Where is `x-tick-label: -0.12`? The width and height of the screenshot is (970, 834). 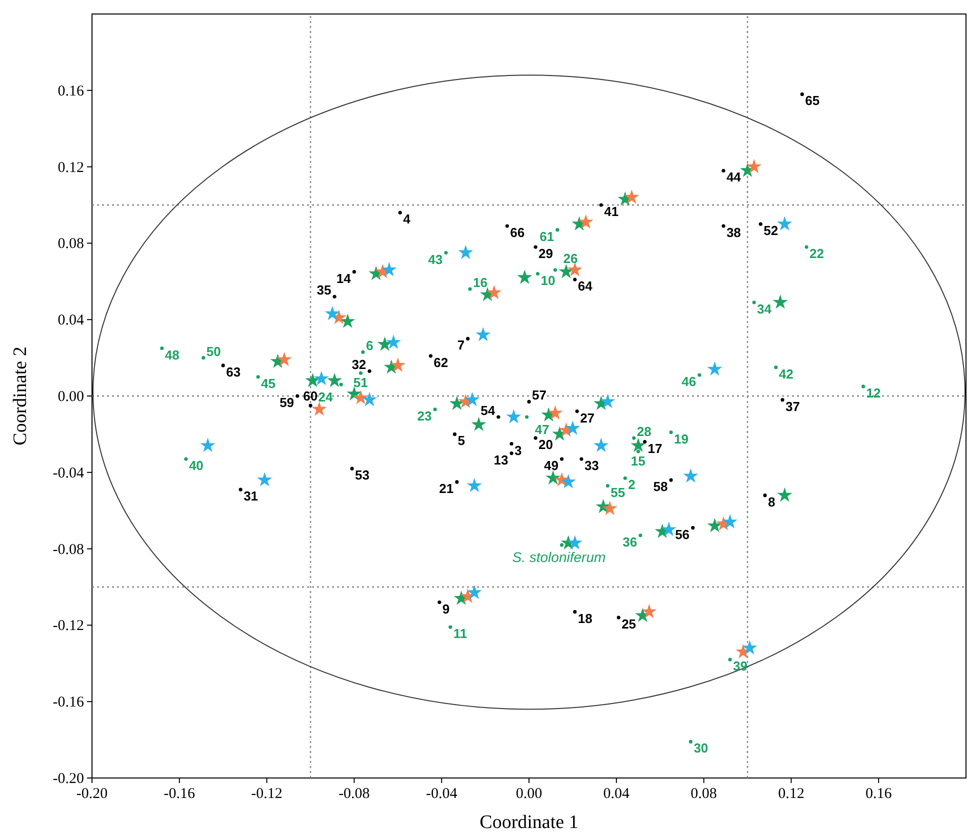
x-tick-label: -0.12 is located at coordinates (266, 794).